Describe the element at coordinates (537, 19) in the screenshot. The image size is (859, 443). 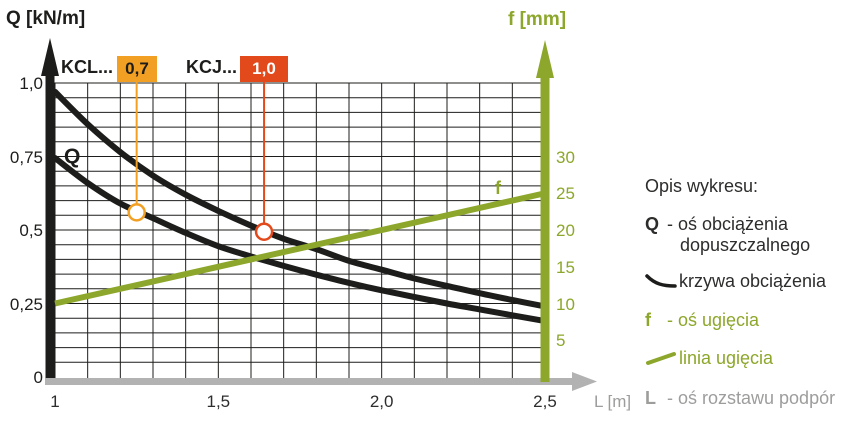
I see `right-axis-title: f [mm]` at that location.